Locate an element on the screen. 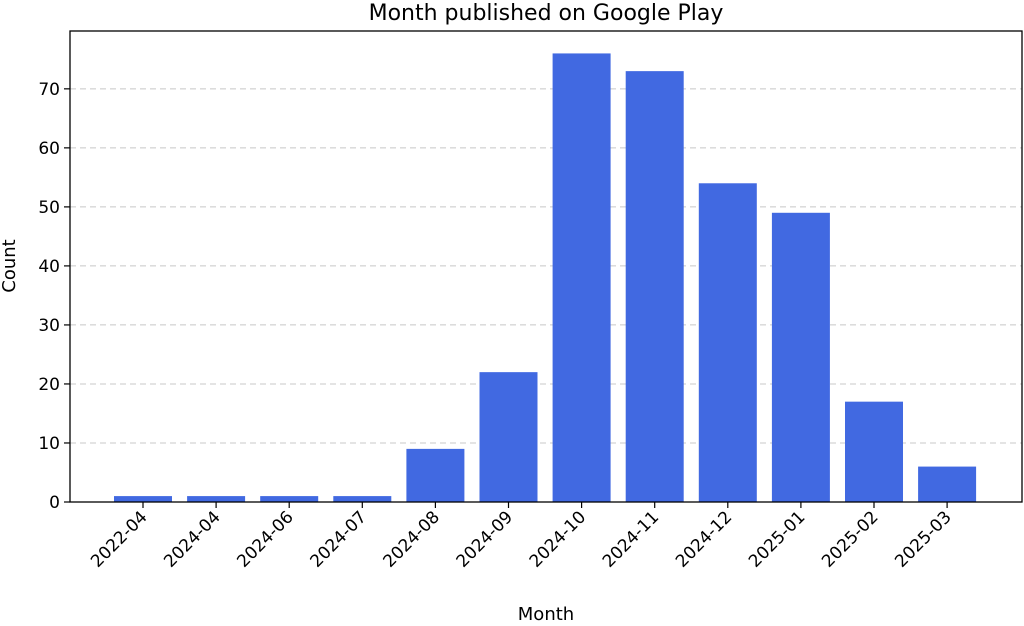  x-tick-label: 2024-09 is located at coordinates (485, 539).